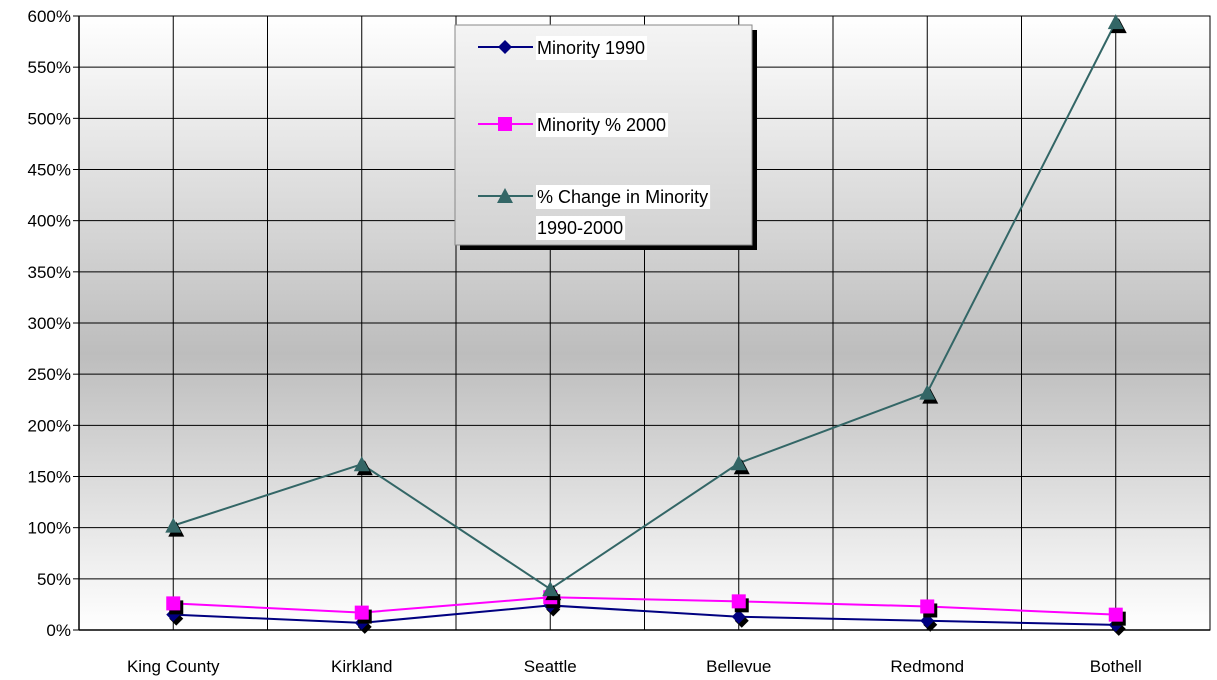 Image resolution: width=1217 pixels, height=680 pixels. Describe the element at coordinates (49, 272) in the screenshot. I see `y-tick-label: 350%` at that location.